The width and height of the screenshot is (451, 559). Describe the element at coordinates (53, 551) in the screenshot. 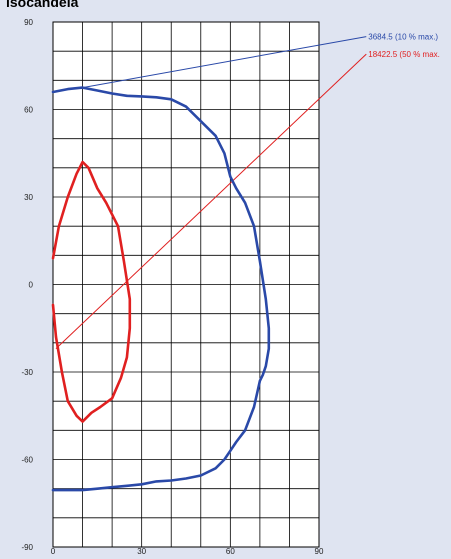

I see `x-tick-label: 0` at that location.